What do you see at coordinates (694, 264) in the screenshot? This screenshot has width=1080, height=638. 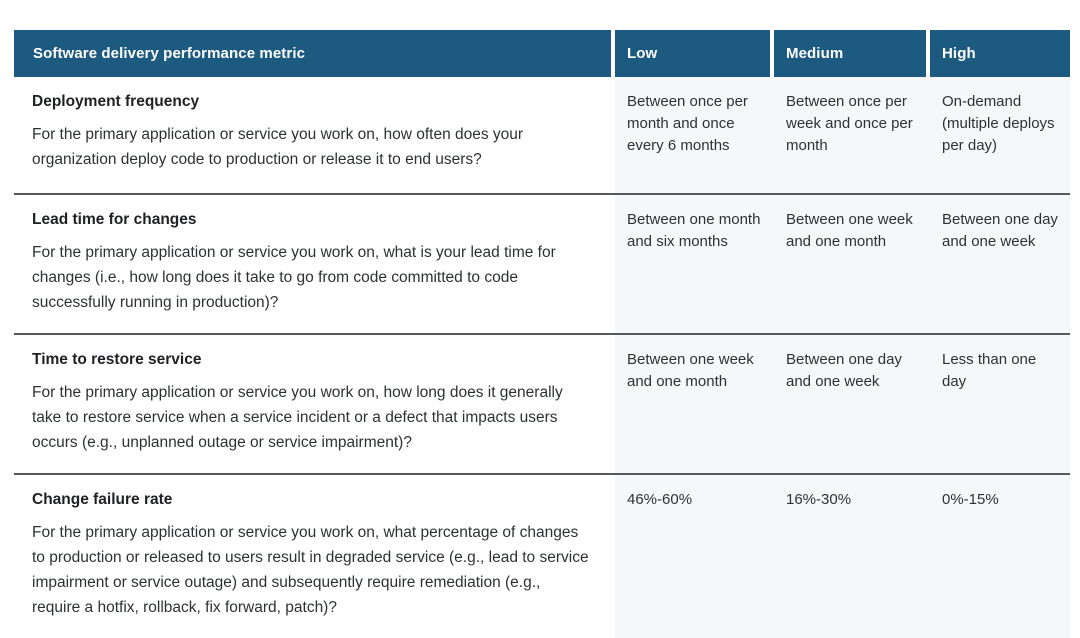 I see `low-value: Between one month and six months` at bounding box center [694, 264].